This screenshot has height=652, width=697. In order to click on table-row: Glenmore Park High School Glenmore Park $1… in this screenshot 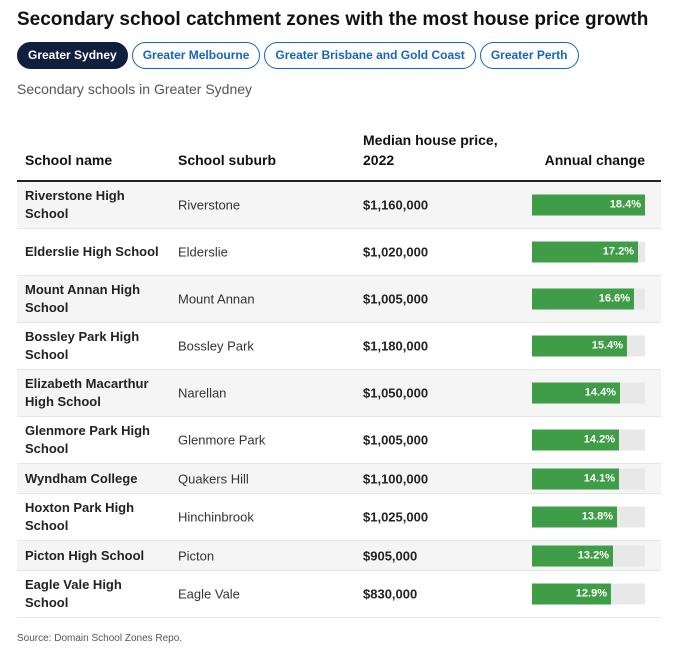, I will do `click(339, 440)`.